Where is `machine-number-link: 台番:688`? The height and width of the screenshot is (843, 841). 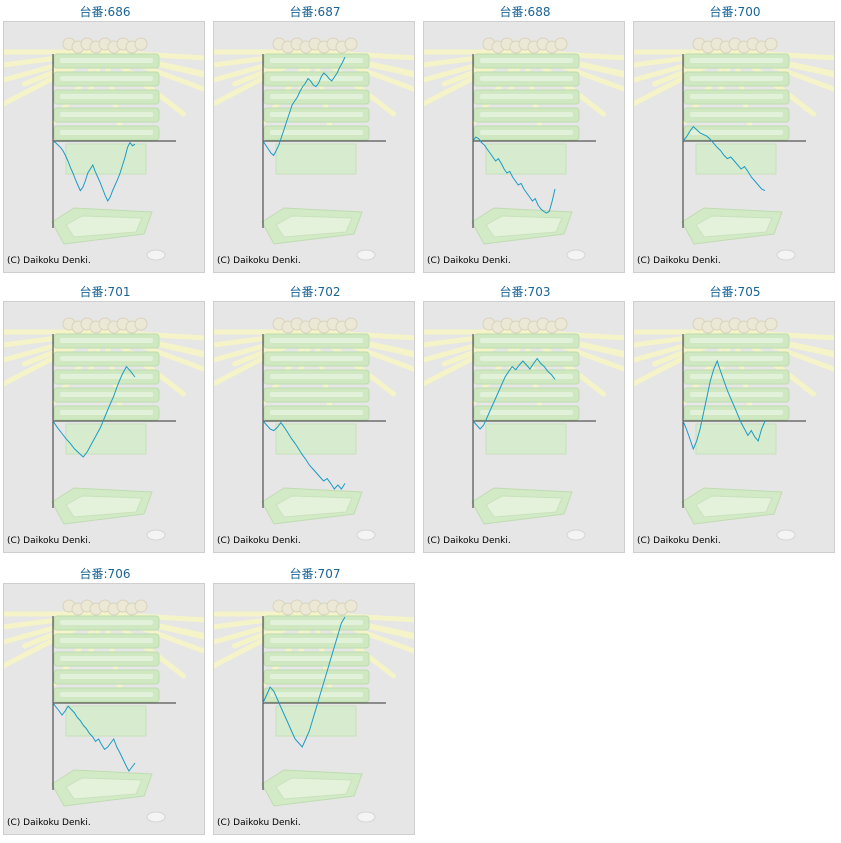 machine-number-link: 台番:688 is located at coordinates (525, 12).